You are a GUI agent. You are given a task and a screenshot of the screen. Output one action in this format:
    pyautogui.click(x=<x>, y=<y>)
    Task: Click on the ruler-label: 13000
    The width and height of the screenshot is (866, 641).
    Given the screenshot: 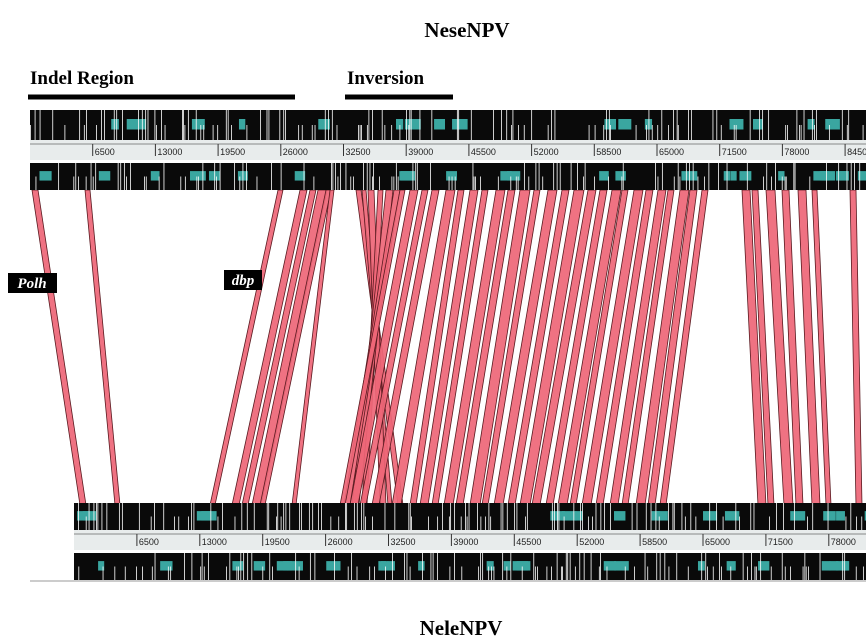 What is the action you would take?
    pyautogui.click(x=169, y=152)
    